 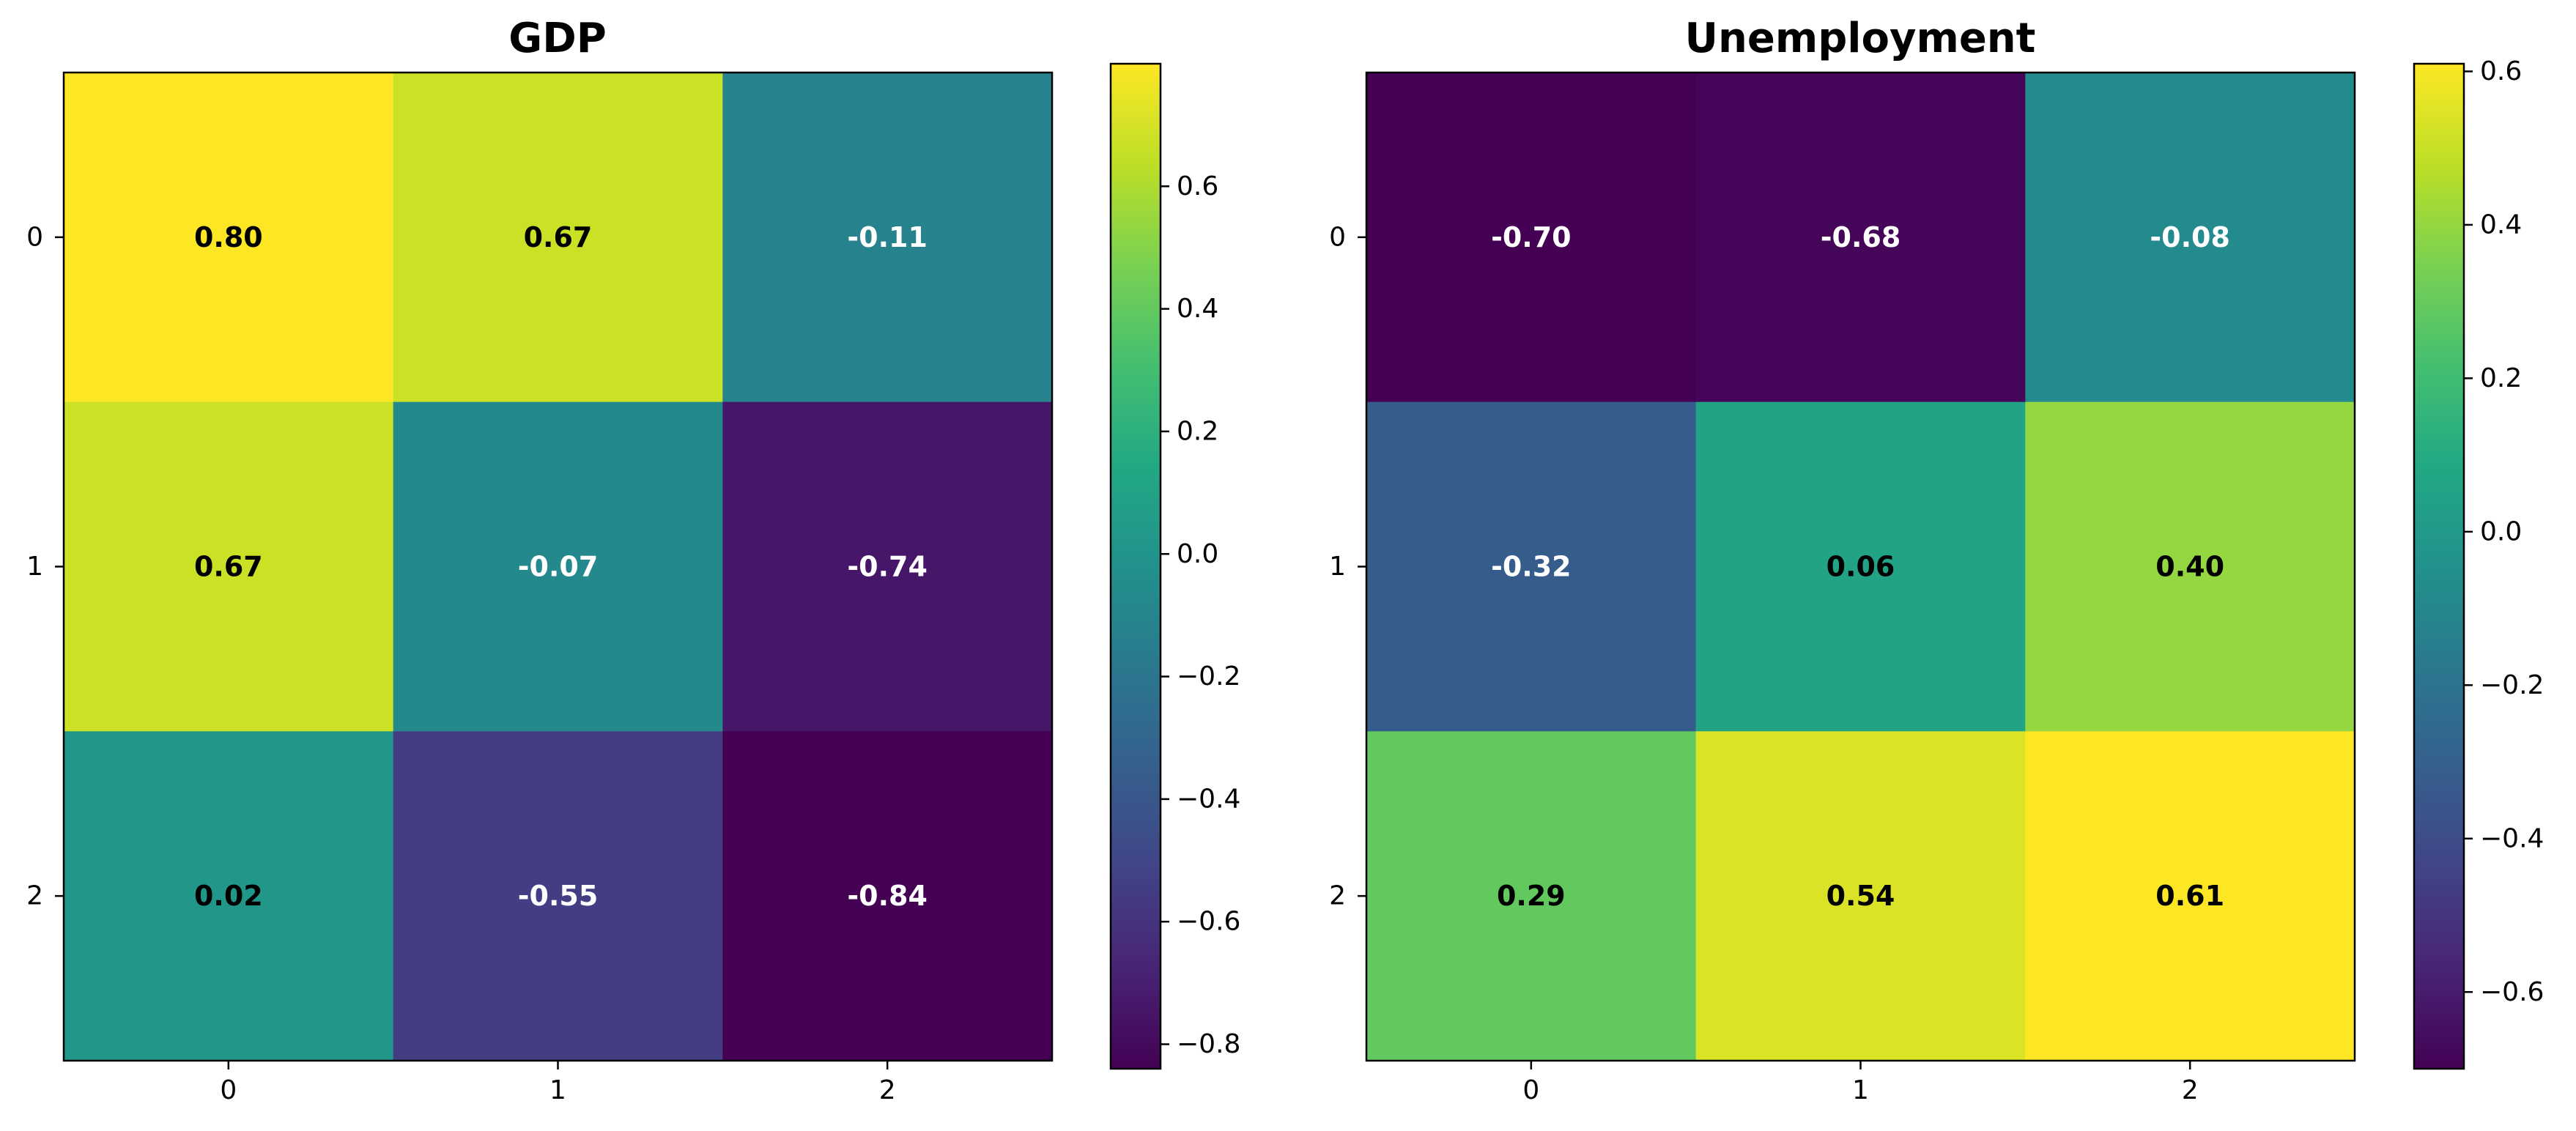 I want to click on cell-value-label: 0.54, so click(x=1860, y=896).